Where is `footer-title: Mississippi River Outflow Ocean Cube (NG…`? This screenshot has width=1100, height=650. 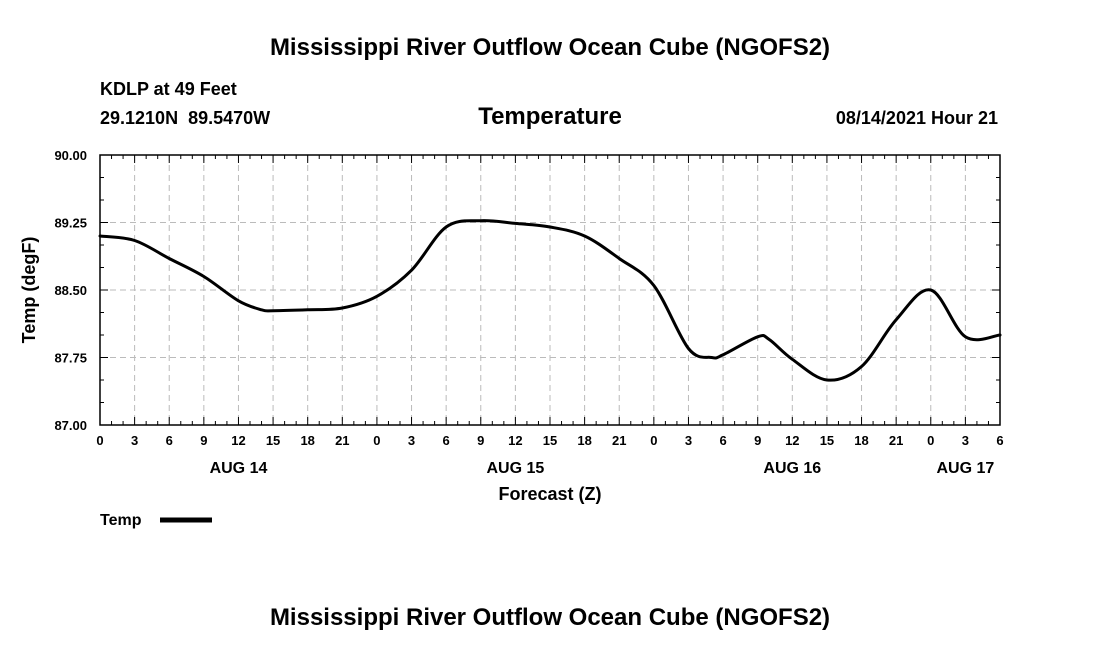
footer-title: Mississippi River Outflow Ocean Cube (NG… is located at coordinates (550, 617).